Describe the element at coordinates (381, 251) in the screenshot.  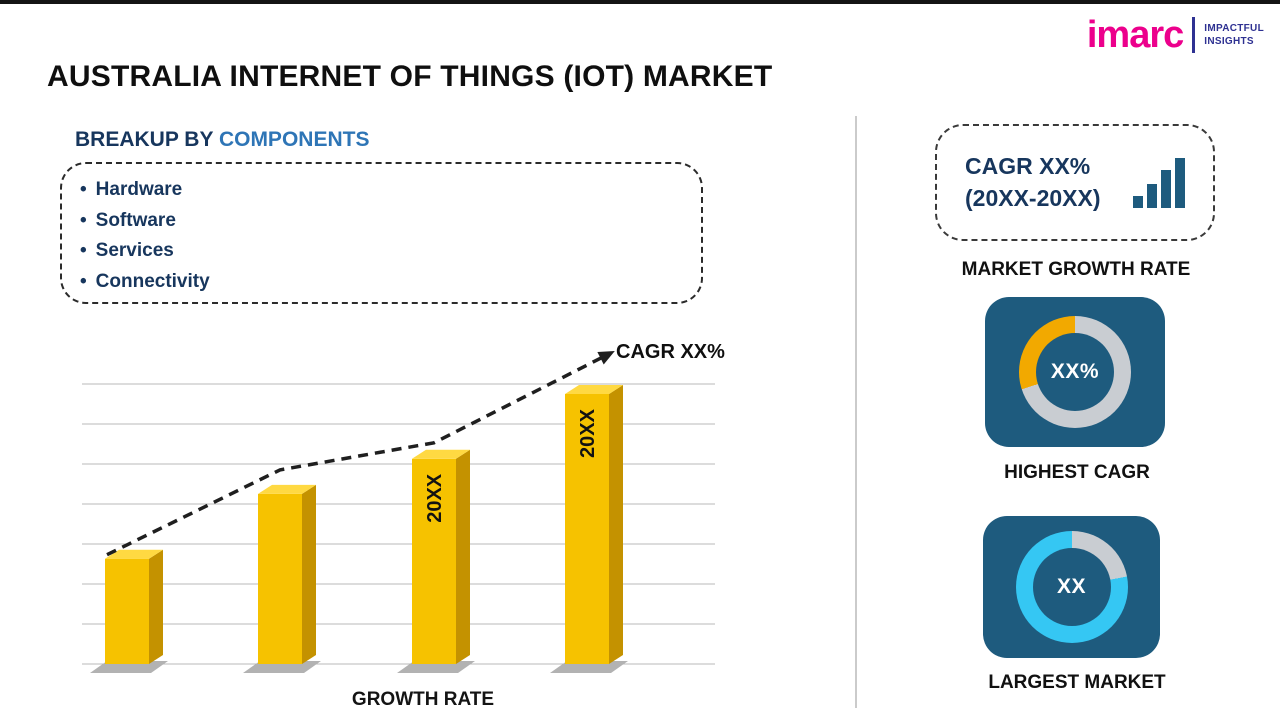
I see `list-item: • Services` at that location.